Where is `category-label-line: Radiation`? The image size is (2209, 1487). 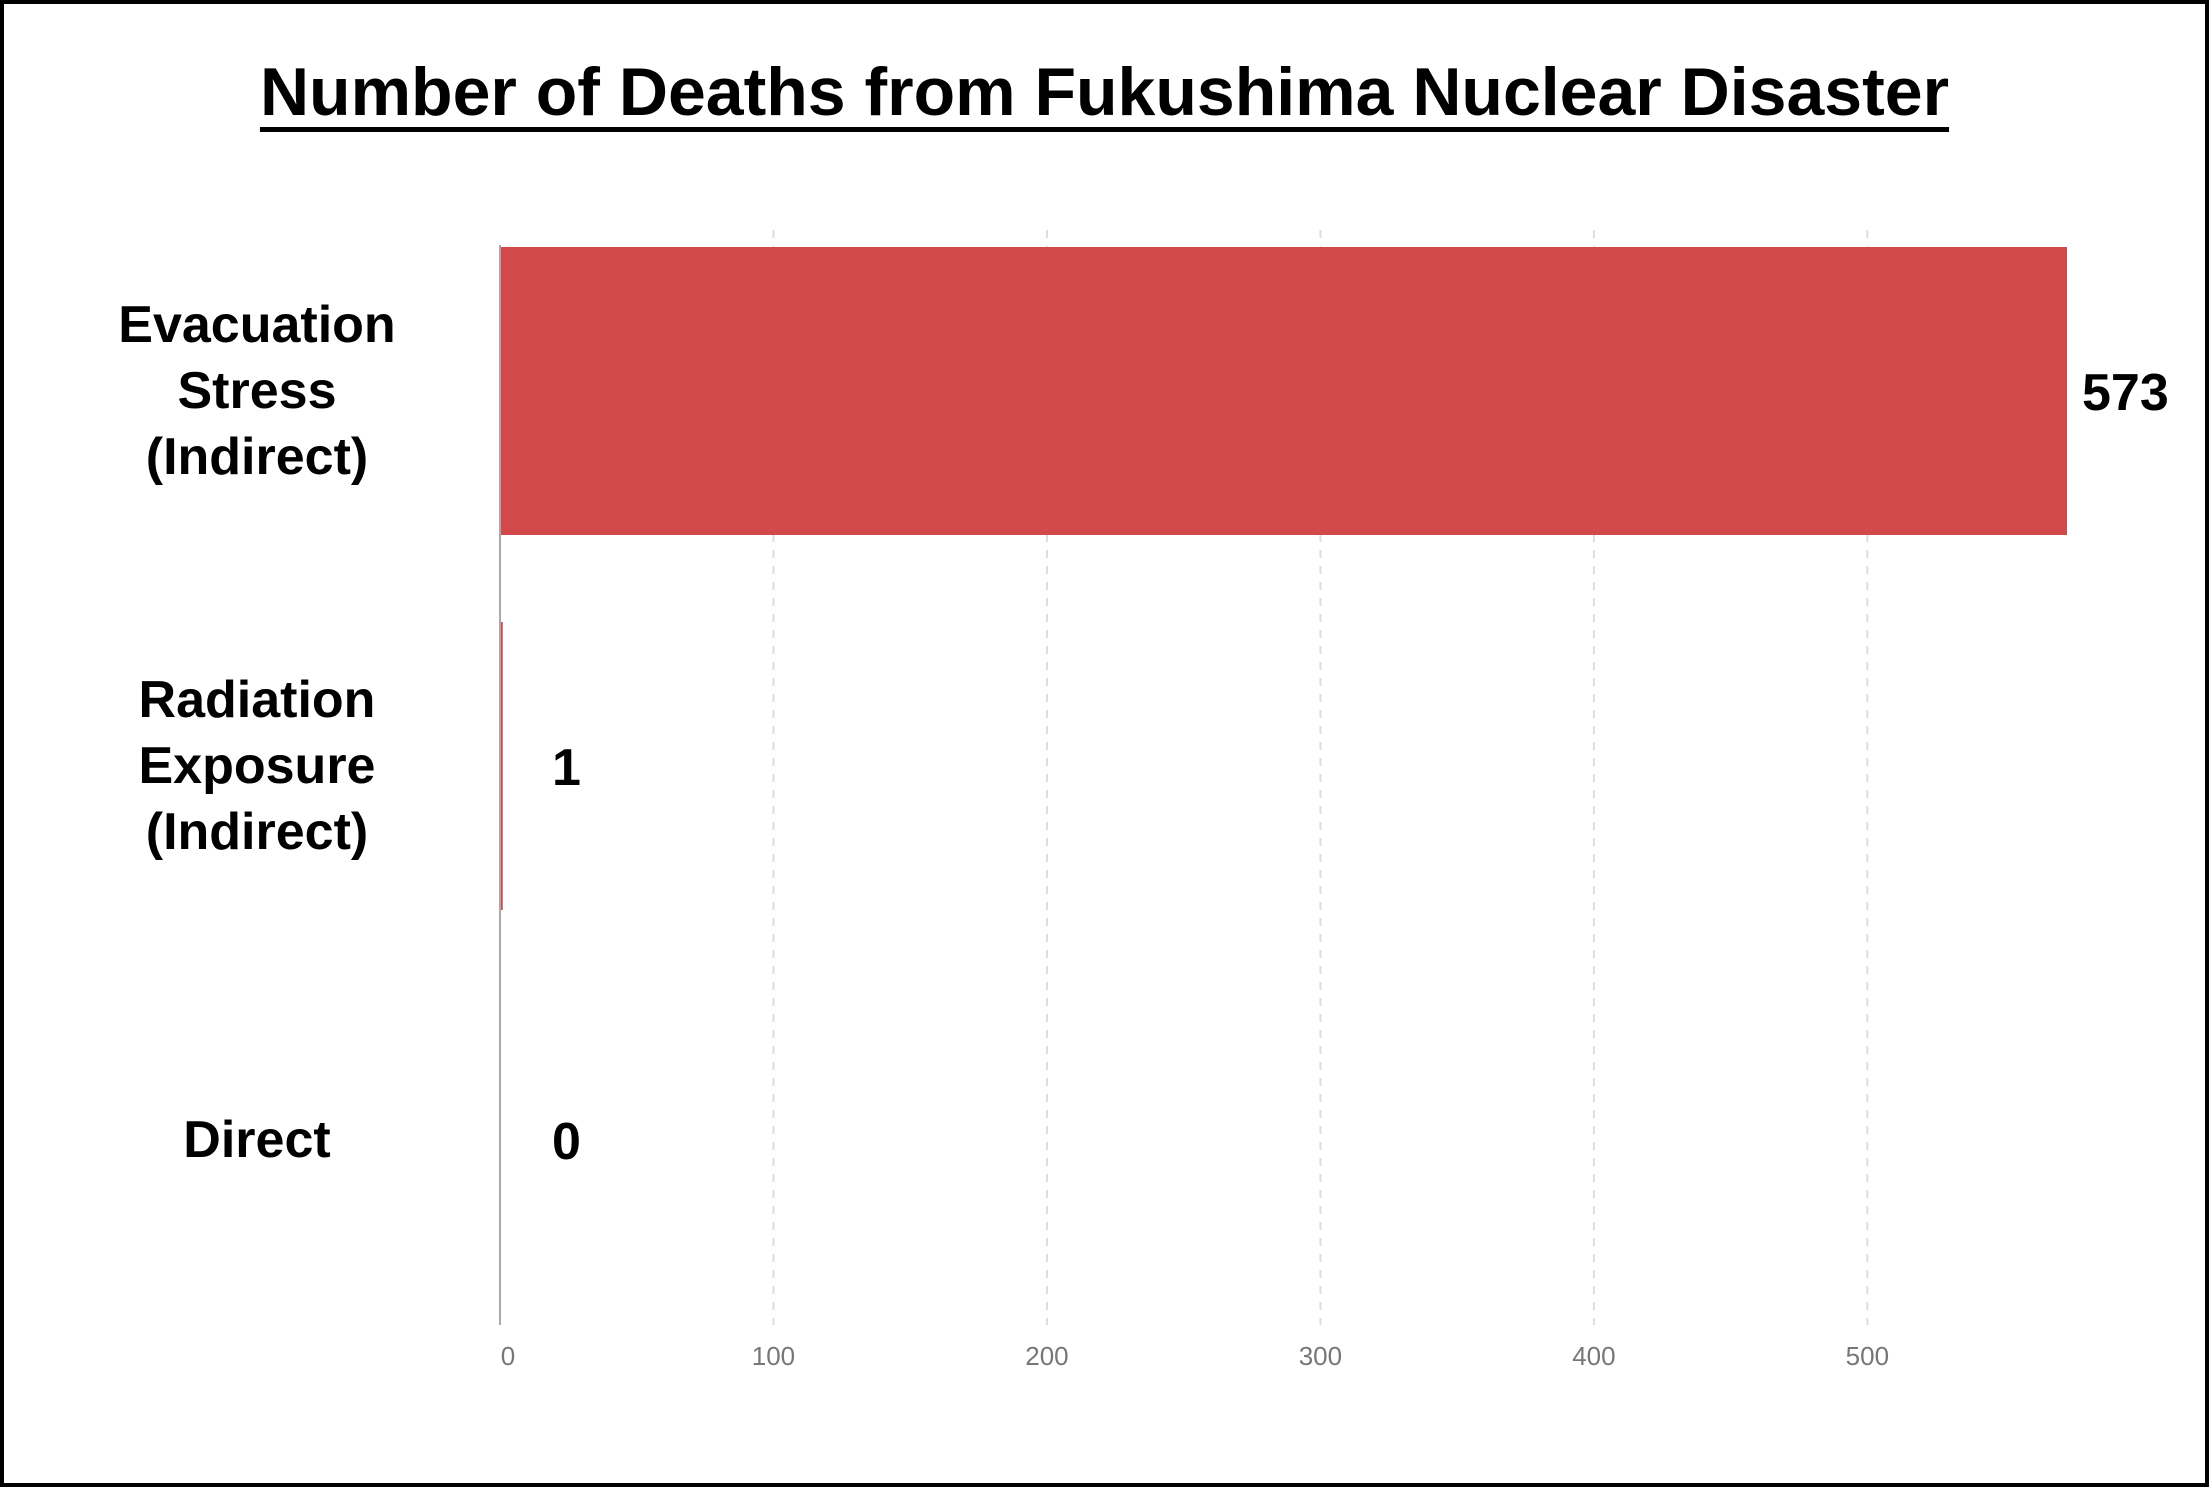
category-label-line: Radiation is located at coordinates (257, 700).